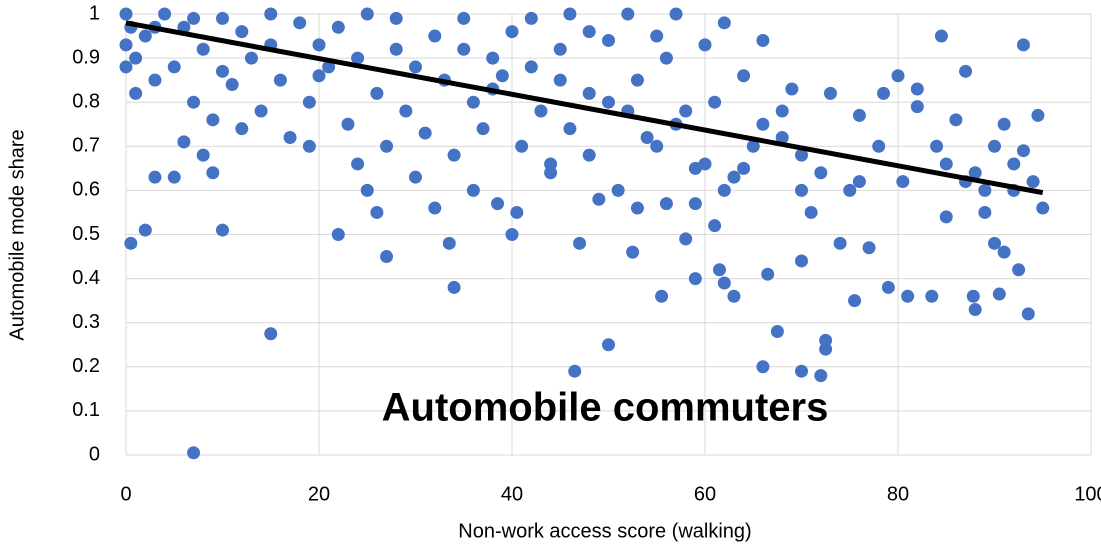  What do you see at coordinates (86, 278) in the screenshot?
I see `y-tick-label: 0.4` at bounding box center [86, 278].